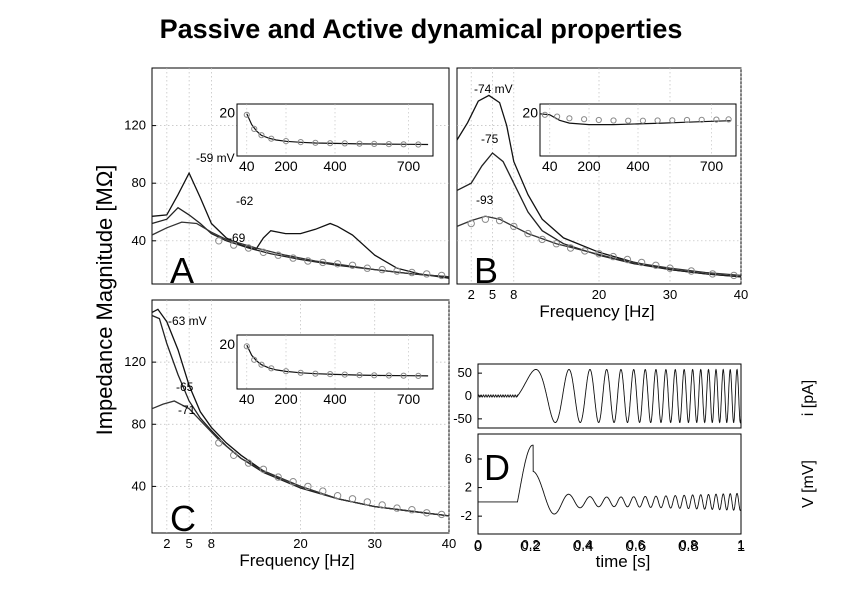 This screenshot has width=842, height=595. What do you see at coordinates (185, 387) in the screenshot?
I see `curve-annotation: -65` at bounding box center [185, 387].